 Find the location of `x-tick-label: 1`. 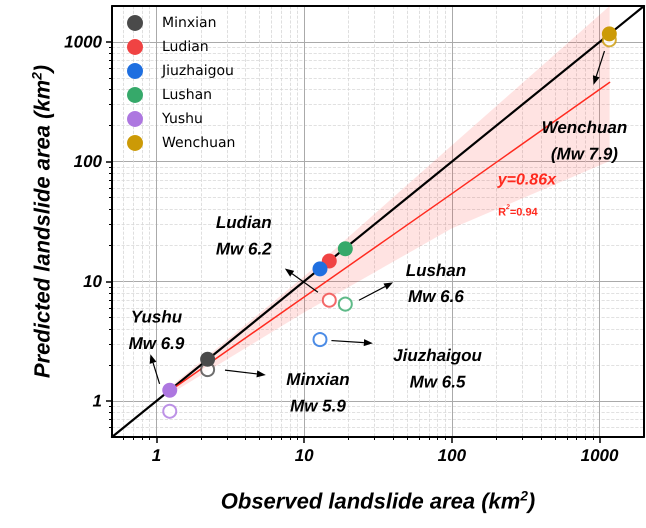

x-tick-label: 1 is located at coordinates (157, 455).